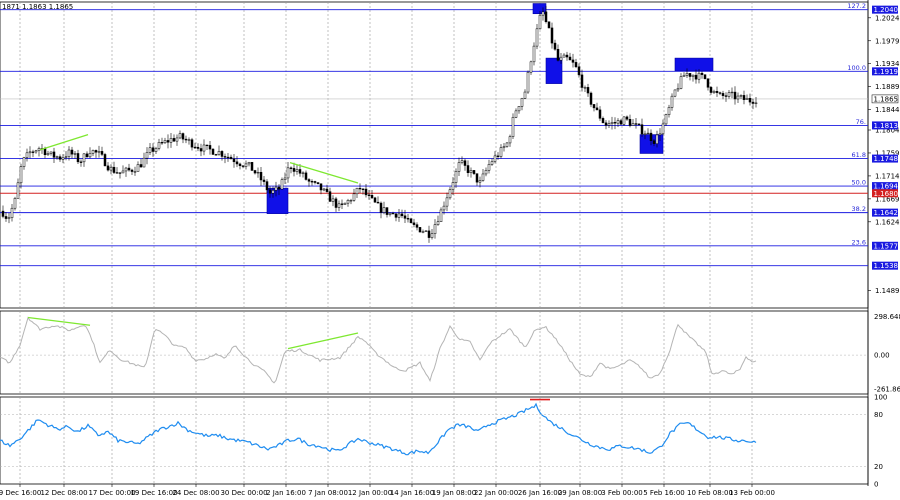 Image resolution: width=900 pixels, height=500 pixels. What do you see at coordinates (887, 110) in the screenshot?
I see `price-tick-label: 1.1844` at bounding box center [887, 110].